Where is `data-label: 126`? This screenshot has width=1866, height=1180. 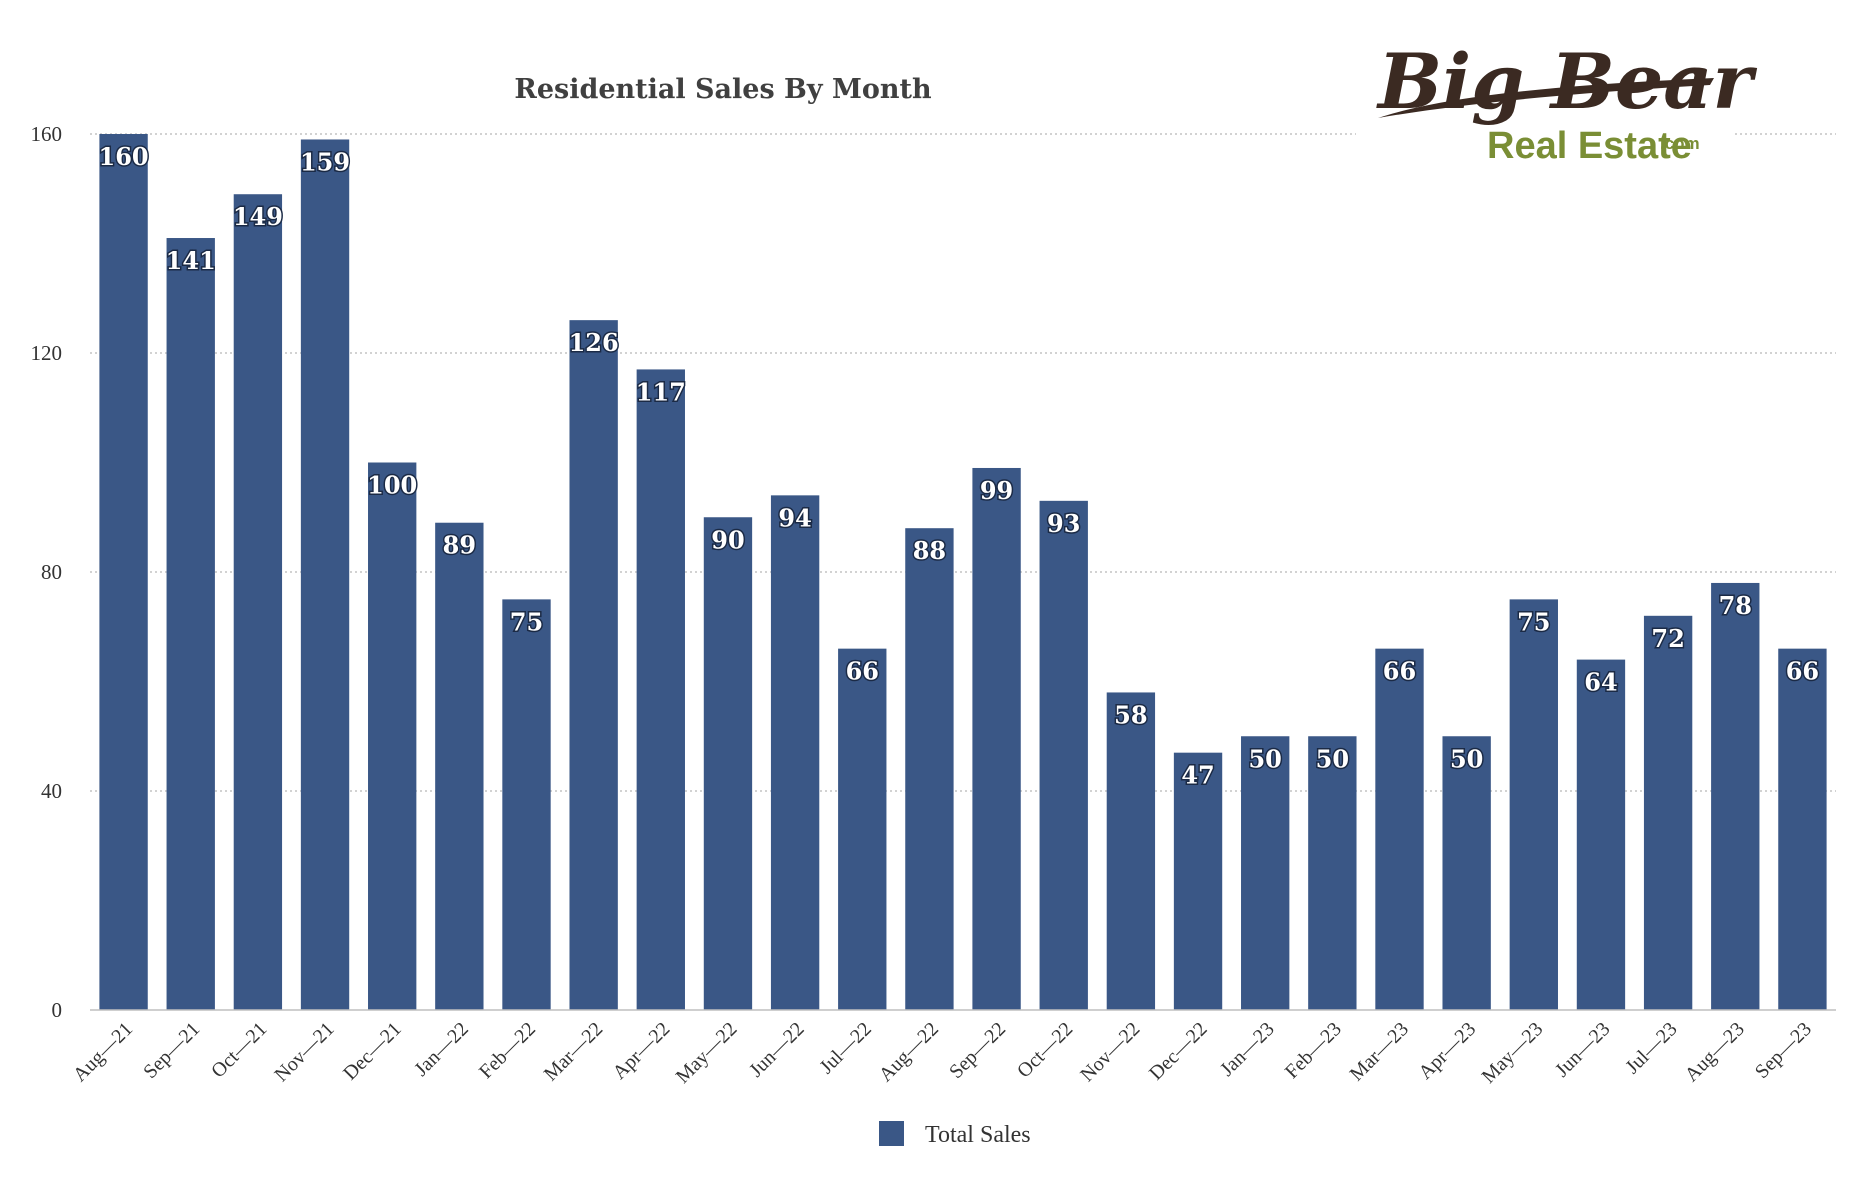 data-label: 126 is located at coordinates (594, 342).